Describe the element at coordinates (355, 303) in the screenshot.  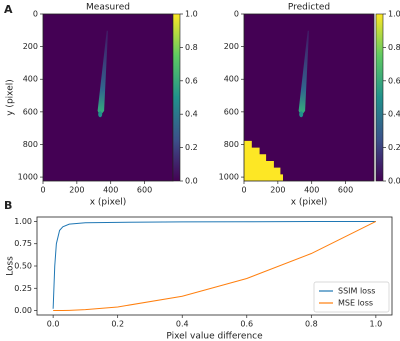
I see `legend-label: MSE loss` at that location.